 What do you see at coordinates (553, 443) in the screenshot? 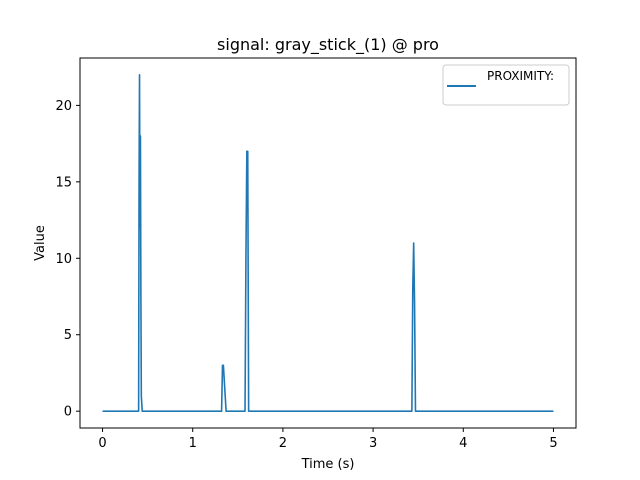
I see `x-tick-label: 5` at bounding box center [553, 443].